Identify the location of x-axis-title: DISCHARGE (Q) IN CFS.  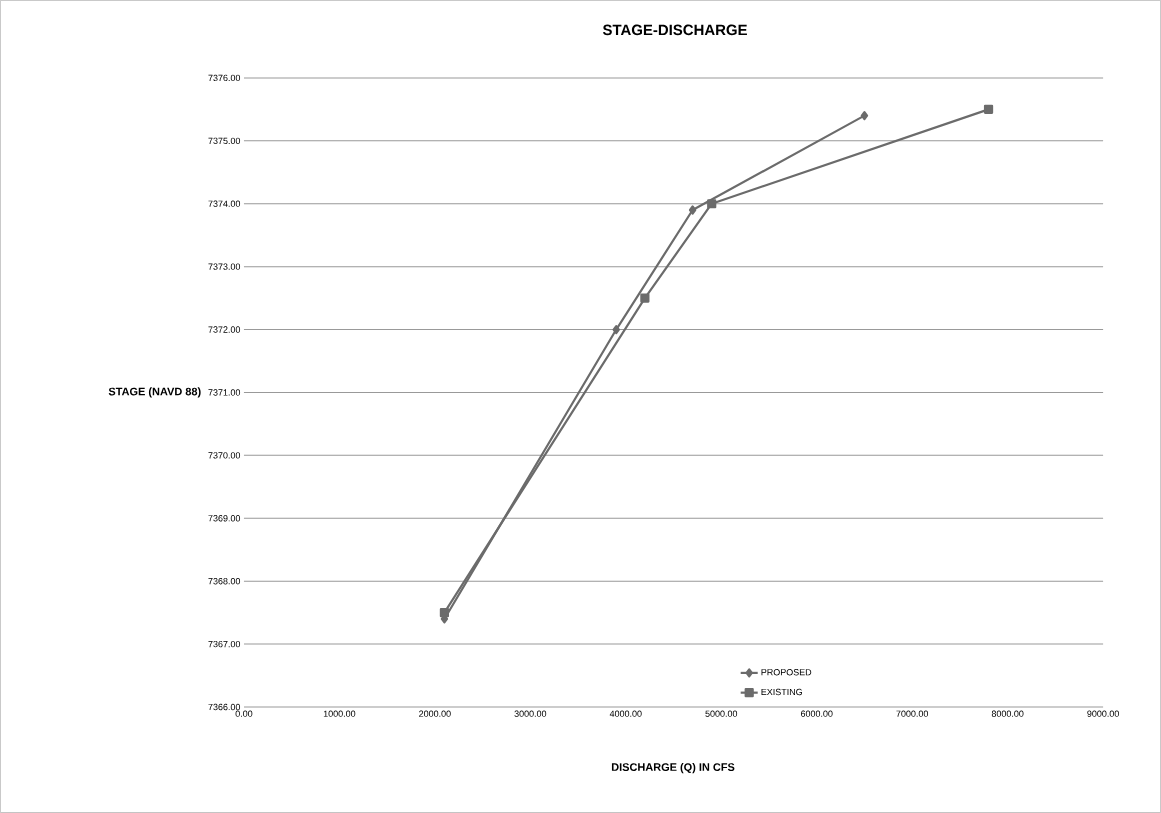
(673, 768).